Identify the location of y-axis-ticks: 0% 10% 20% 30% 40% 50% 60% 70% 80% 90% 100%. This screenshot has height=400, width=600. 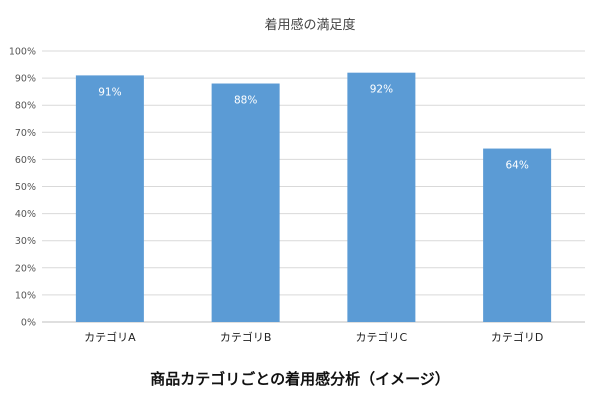
(22, 188).